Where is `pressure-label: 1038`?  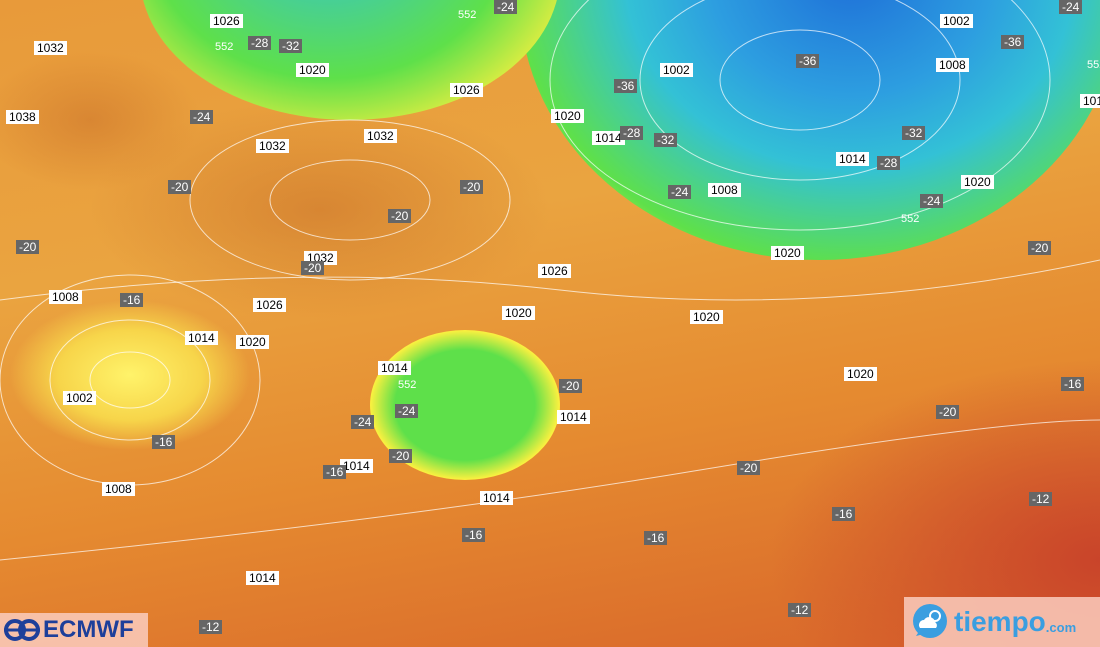 pressure-label: 1038 is located at coordinates (22, 117).